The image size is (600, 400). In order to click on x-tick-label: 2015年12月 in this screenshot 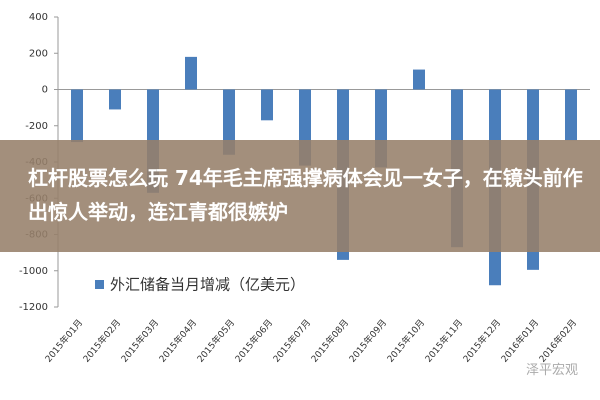, I will do `click(481, 341)`.